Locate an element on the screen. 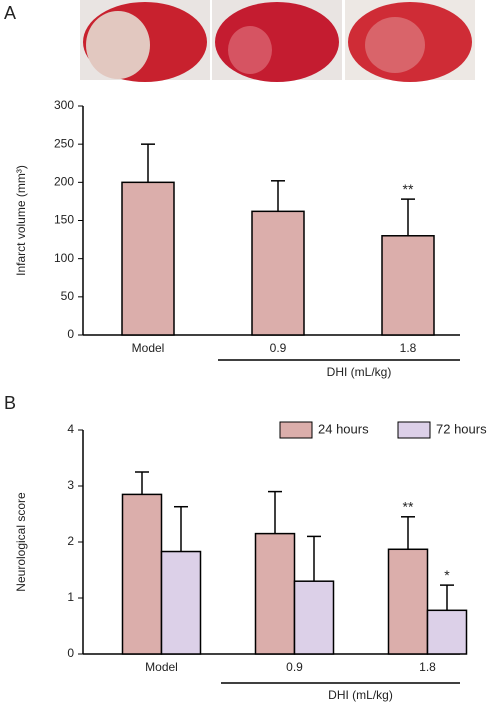 The height and width of the screenshot is (712, 490). y-tick-label: 4 is located at coordinates (70, 429).